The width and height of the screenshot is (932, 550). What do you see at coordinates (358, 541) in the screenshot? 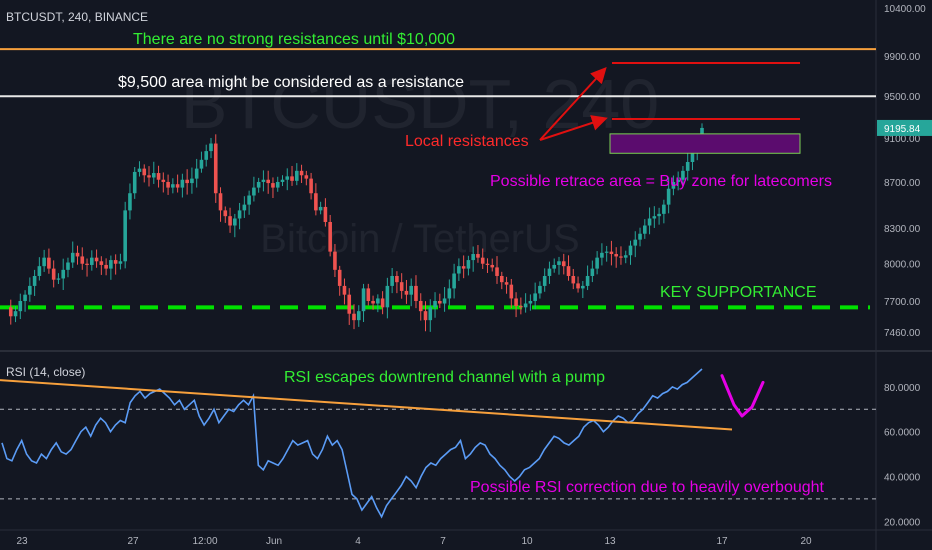
I see `time-tick-label: 4` at bounding box center [358, 541].